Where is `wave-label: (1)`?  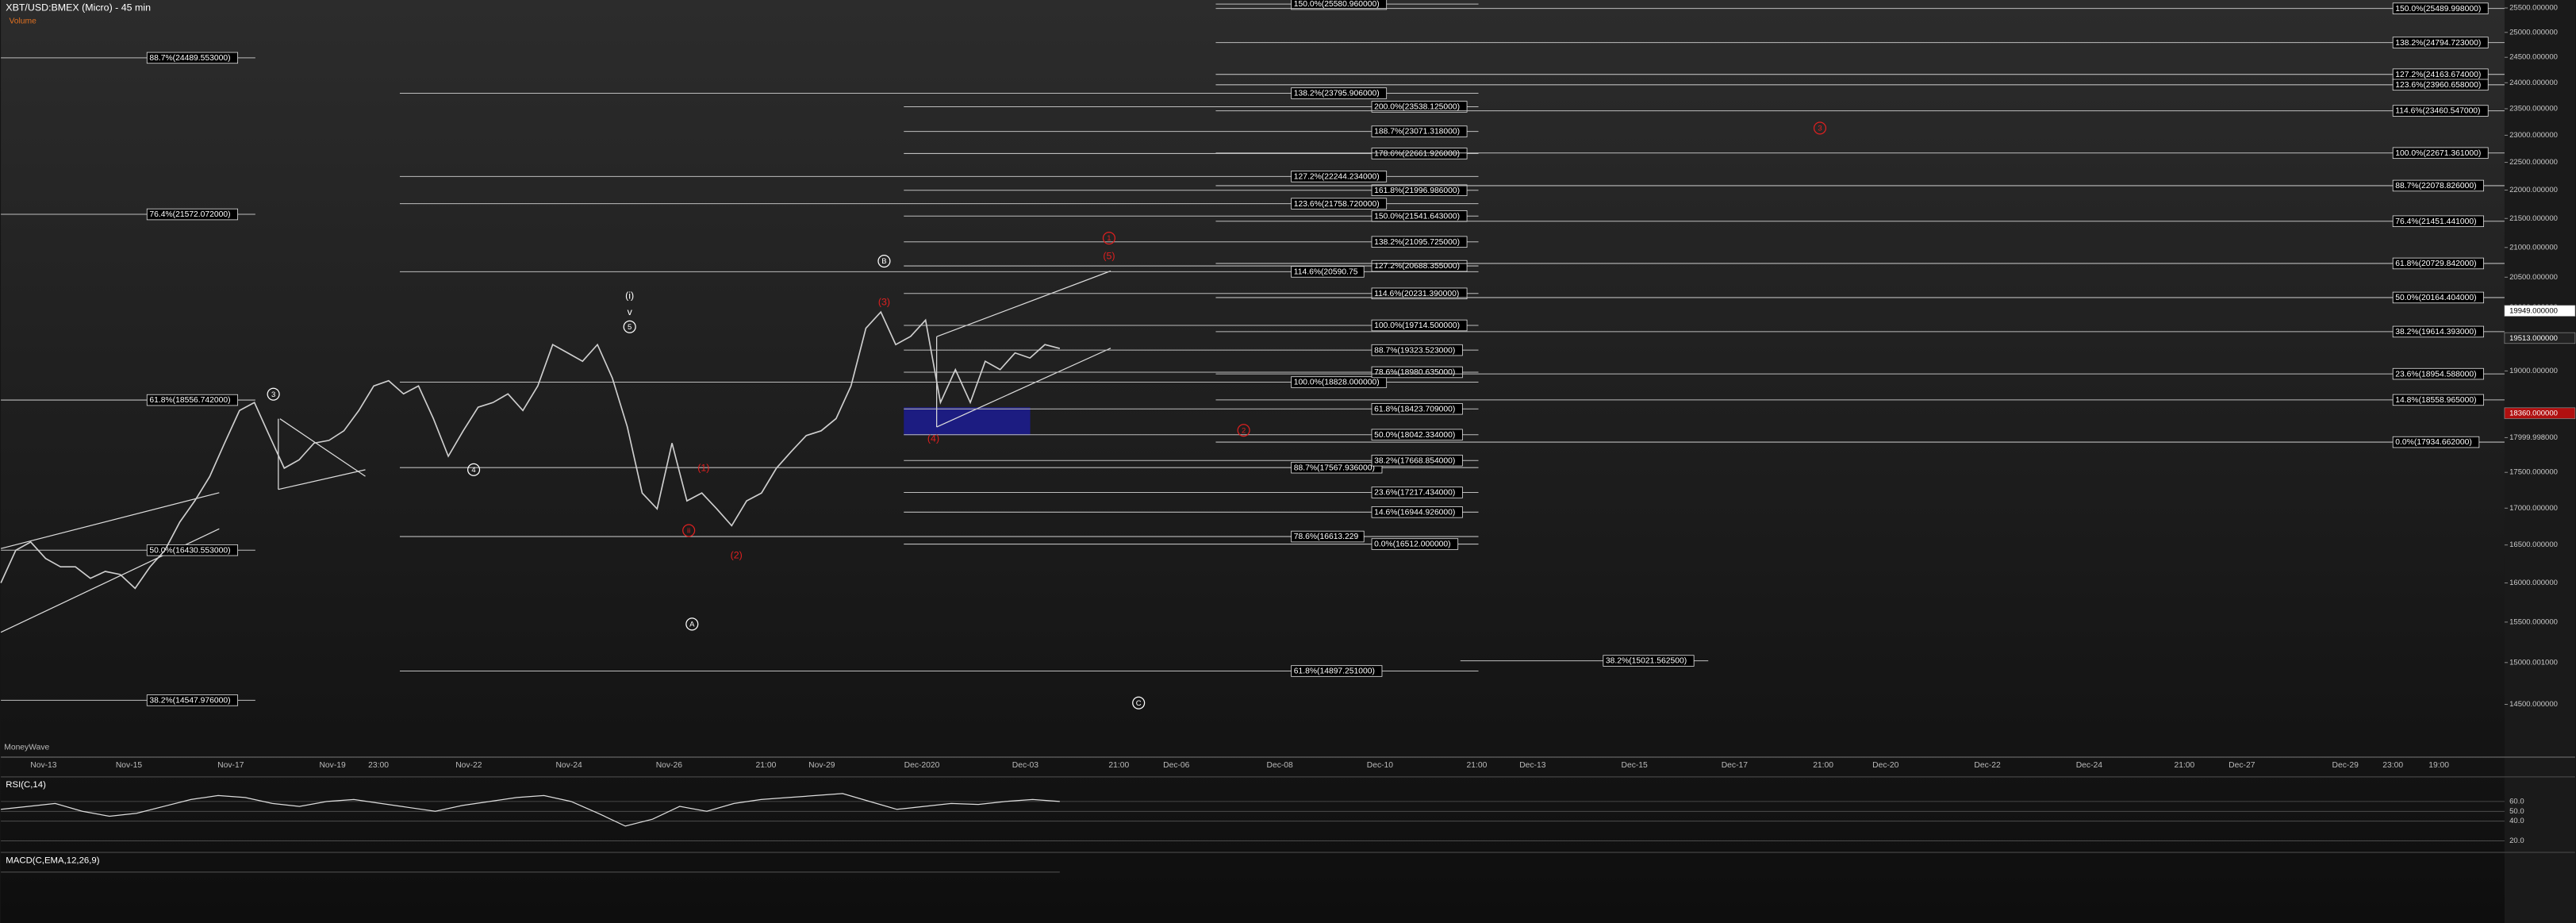
wave-label: (1) is located at coordinates (703, 468).